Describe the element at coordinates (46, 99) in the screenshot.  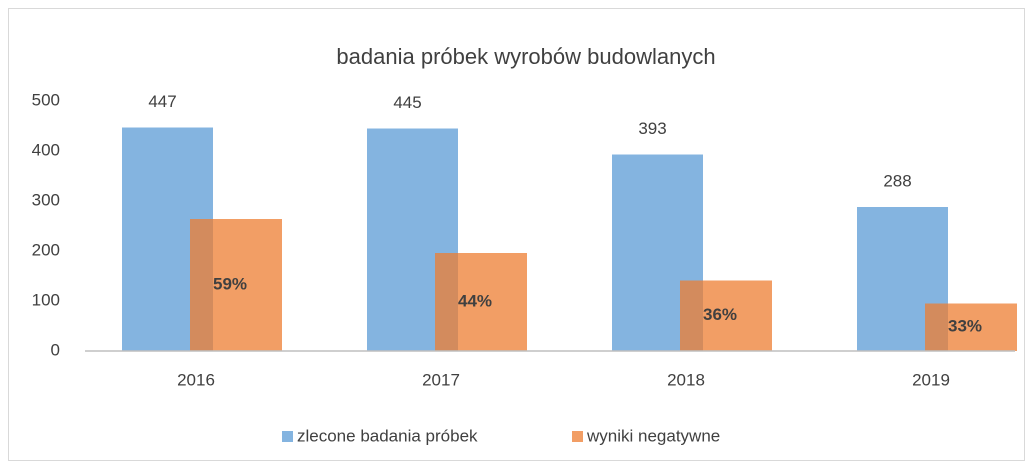
I see `y-tick-label: 500` at that location.